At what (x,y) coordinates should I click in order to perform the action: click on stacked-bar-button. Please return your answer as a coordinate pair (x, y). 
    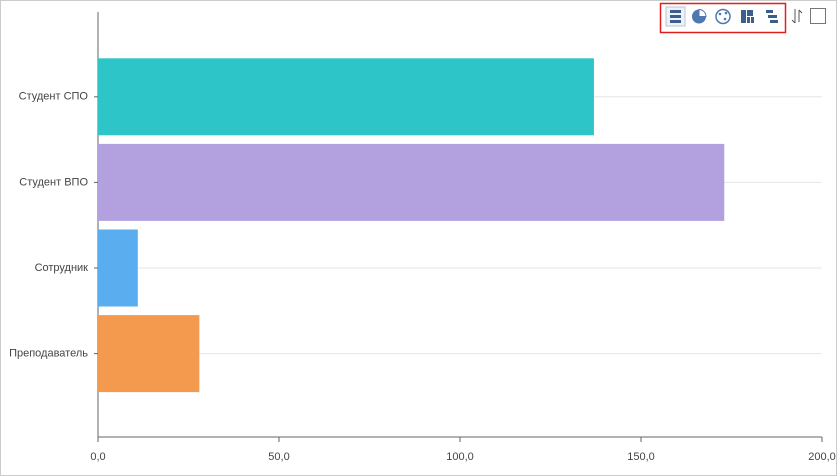
    Looking at the image, I should click on (772, 16).